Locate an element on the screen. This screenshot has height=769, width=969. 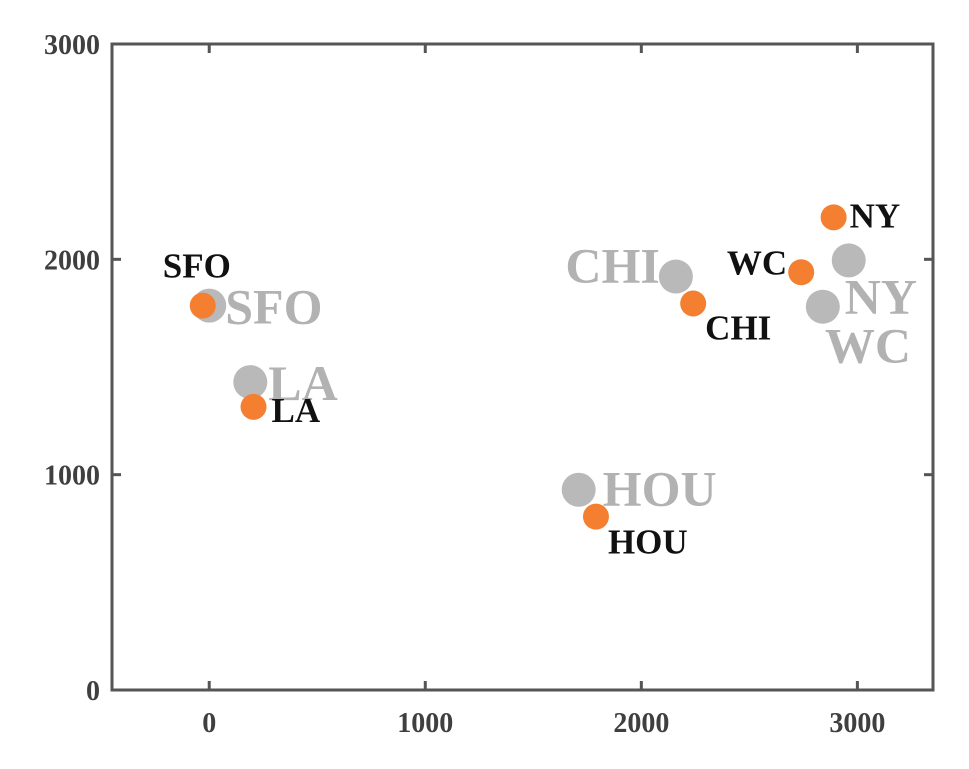
label-sfo-gray: SFO is located at coordinates (273, 307).